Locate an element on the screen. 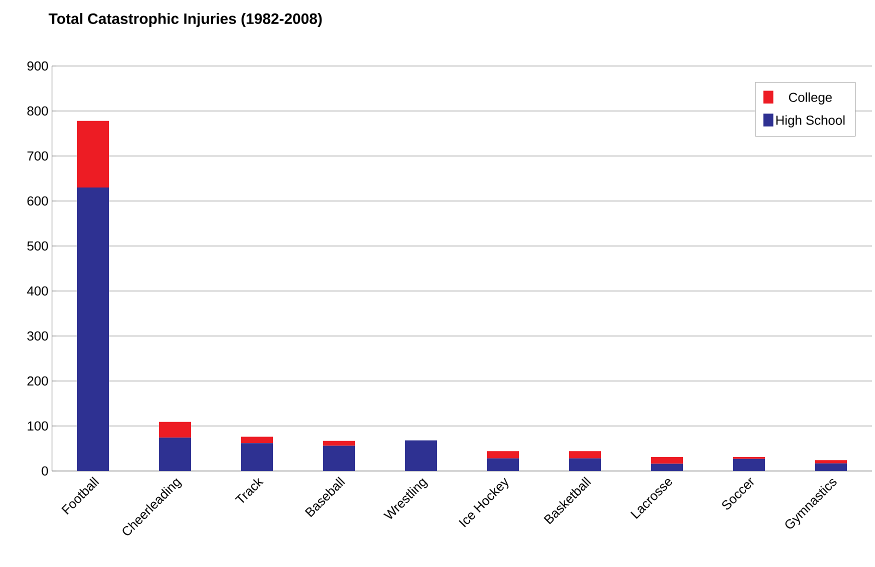  y-tick-label: 100 is located at coordinates (38, 426).